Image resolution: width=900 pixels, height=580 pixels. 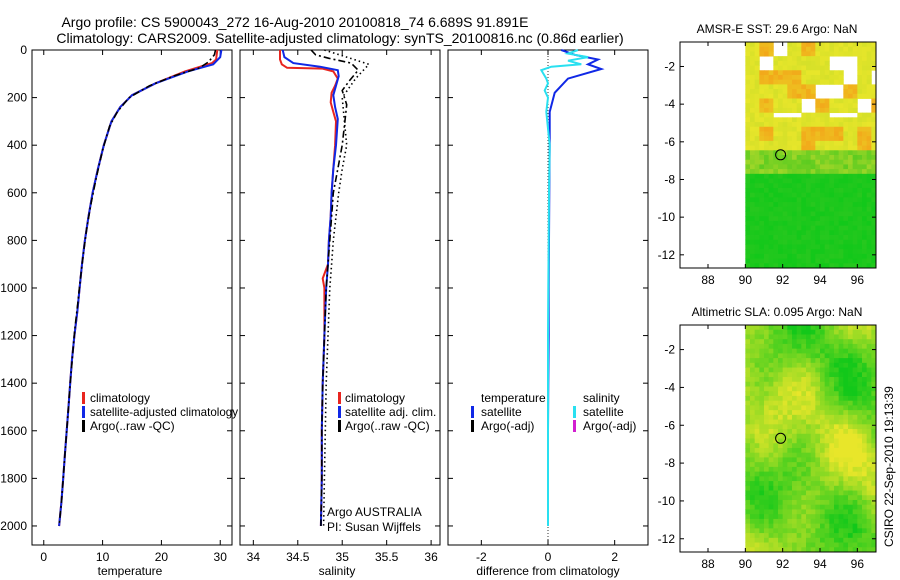 What do you see at coordinates (669, 425) in the screenshot?
I see `map-y-tick-label: -6` at bounding box center [669, 425].